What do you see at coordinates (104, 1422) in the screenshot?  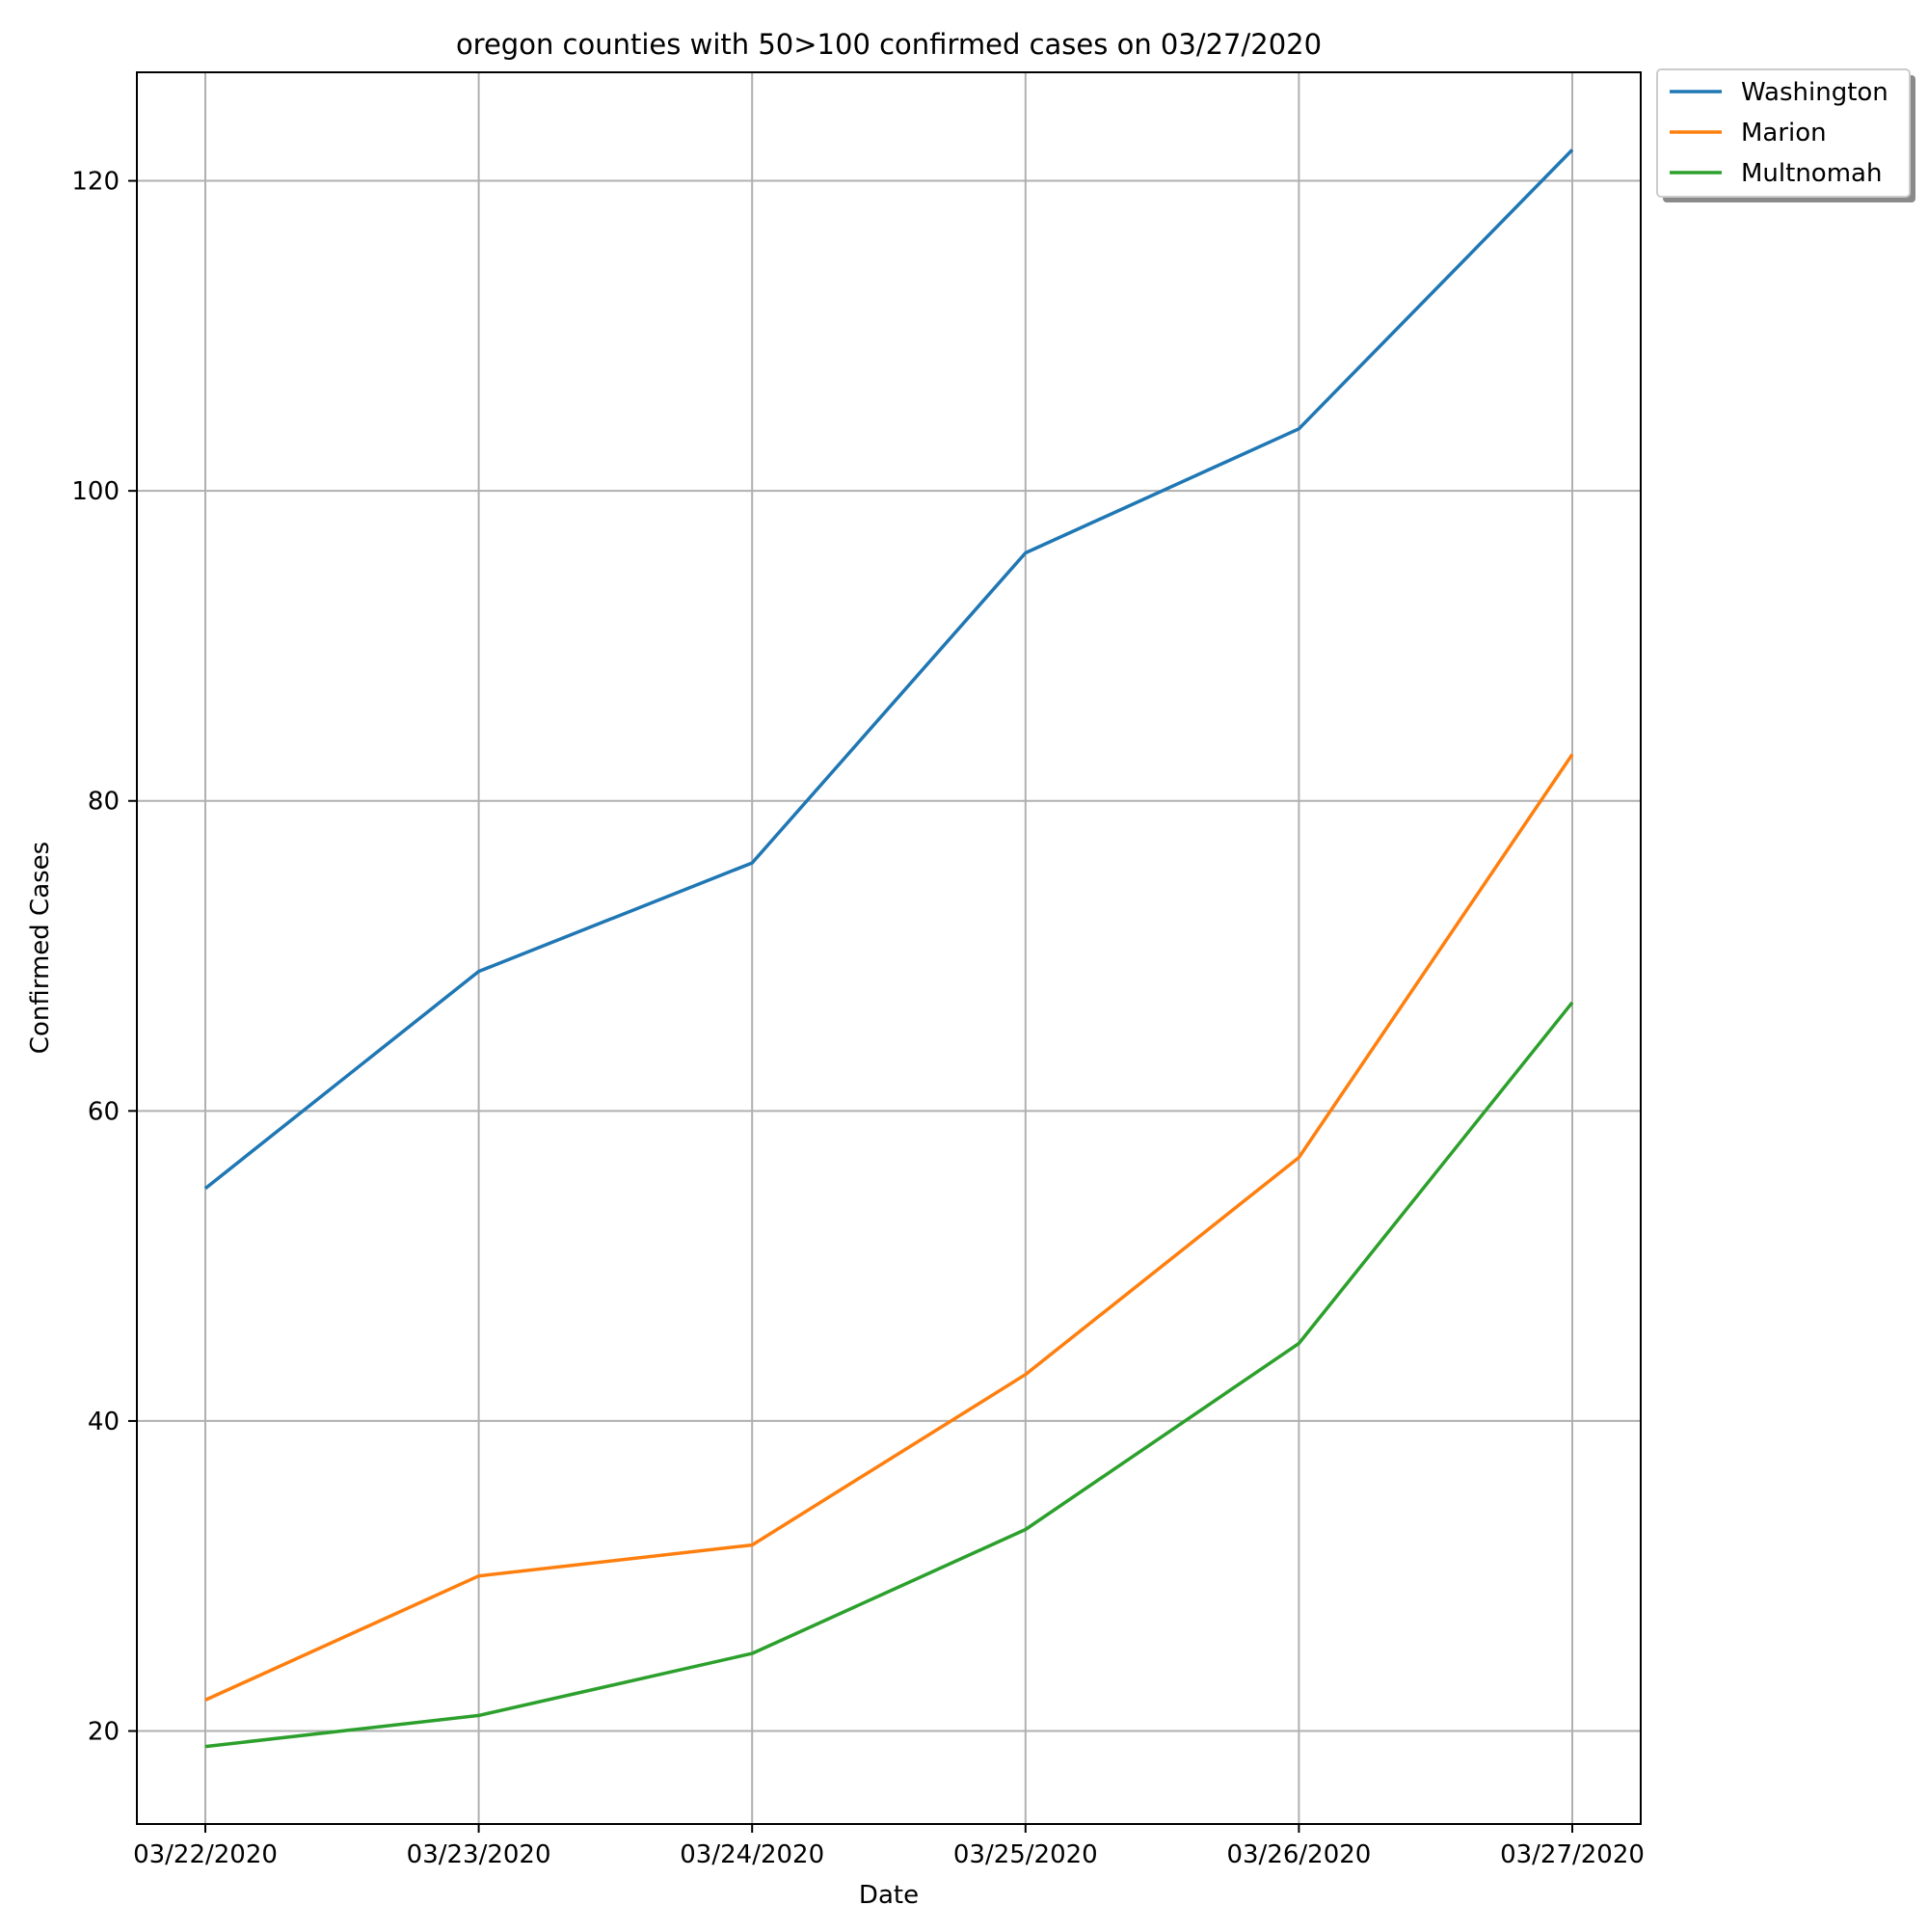 I see `y-tick-label: 40` at bounding box center [104, 1422].